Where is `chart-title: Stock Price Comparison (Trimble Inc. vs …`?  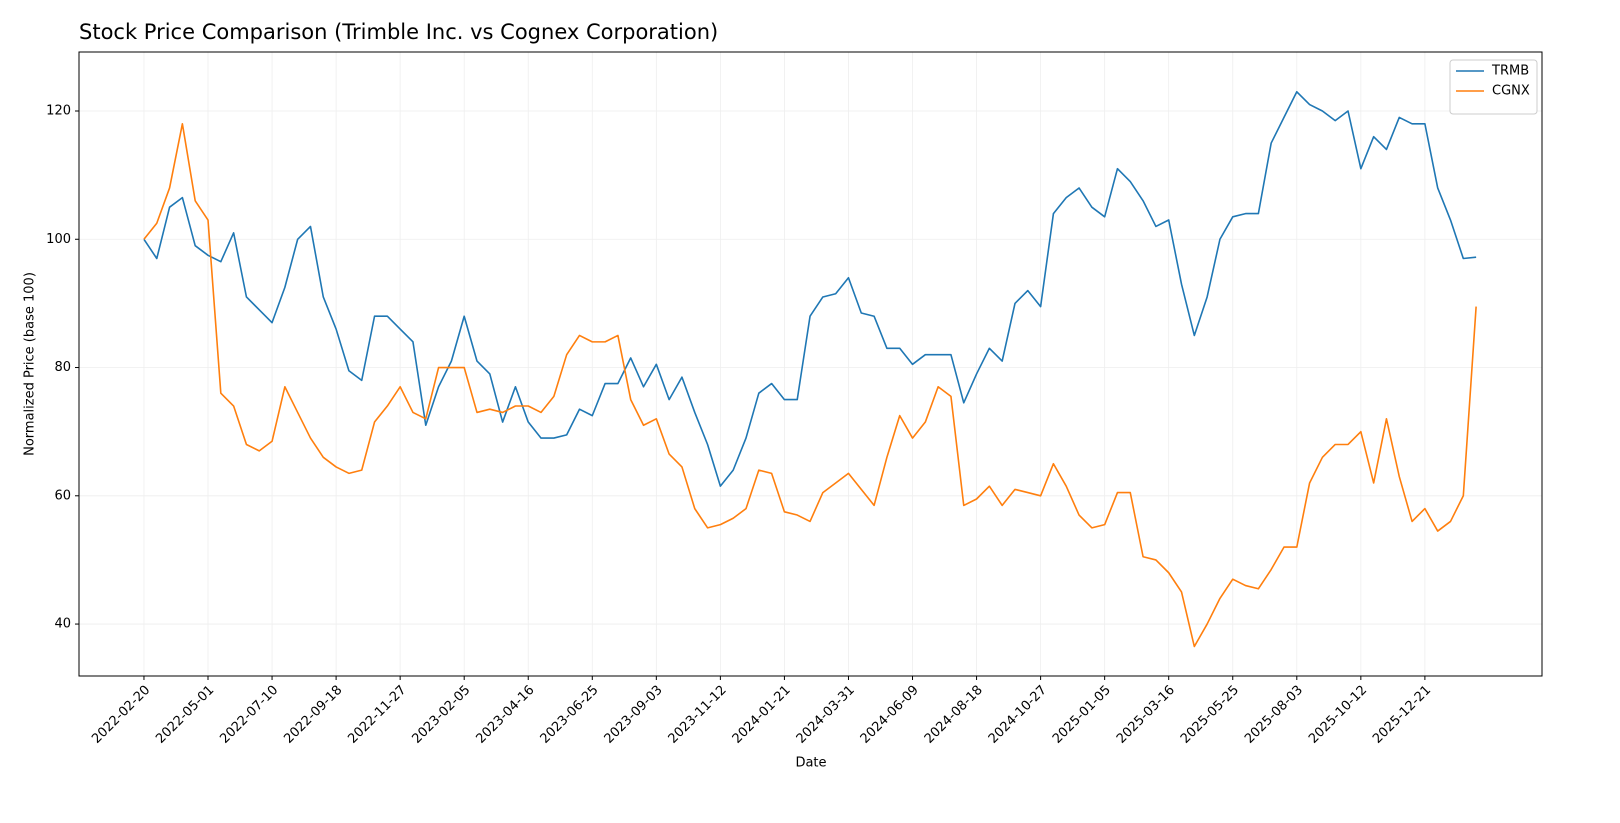 chart-title: Stock Price Comparison (Trimble Inc. vs … is located at coordinates (398, 32).